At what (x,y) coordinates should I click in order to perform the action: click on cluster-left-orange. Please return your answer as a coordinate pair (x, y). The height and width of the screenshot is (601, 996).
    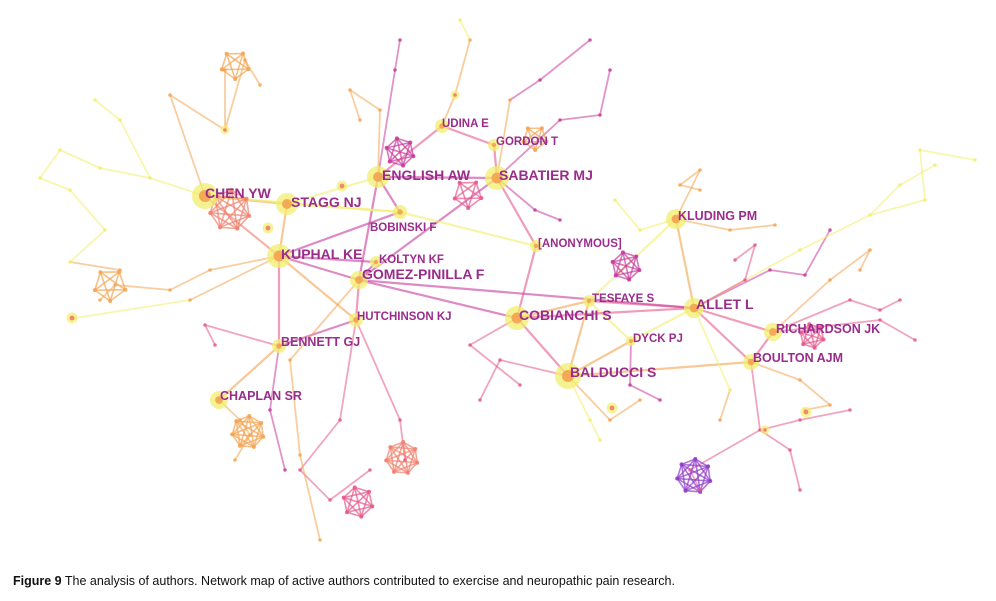
    Looking at the image, I should click on (110, 286).